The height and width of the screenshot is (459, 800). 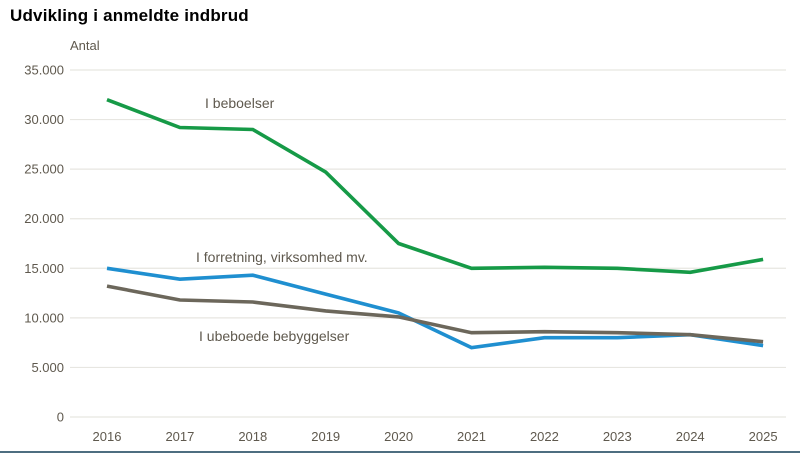 I want to click on series-label: I beboelser, so click(x=240, y=103).